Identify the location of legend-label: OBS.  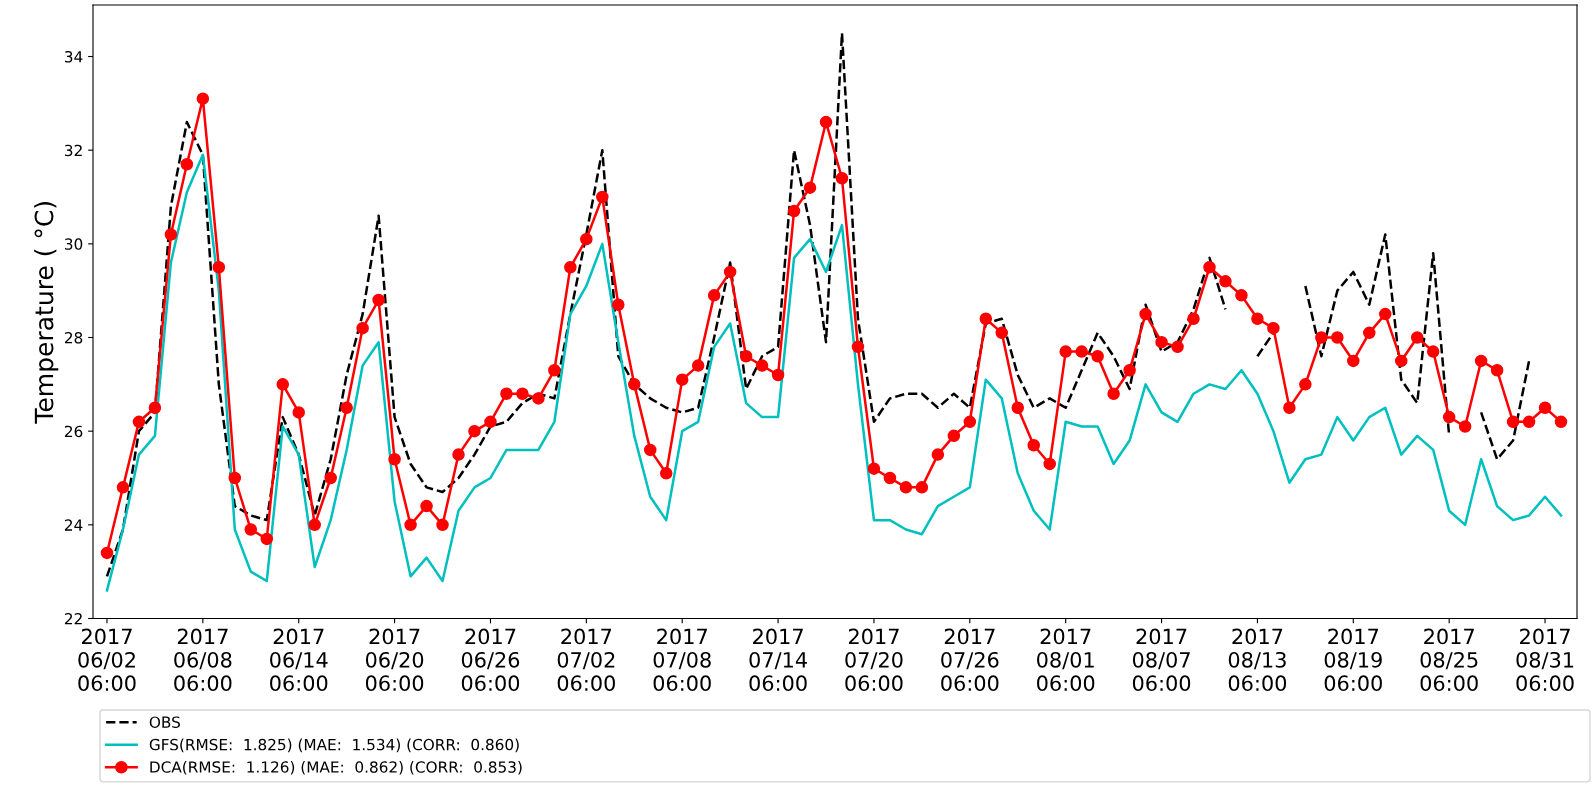
(164, 722).